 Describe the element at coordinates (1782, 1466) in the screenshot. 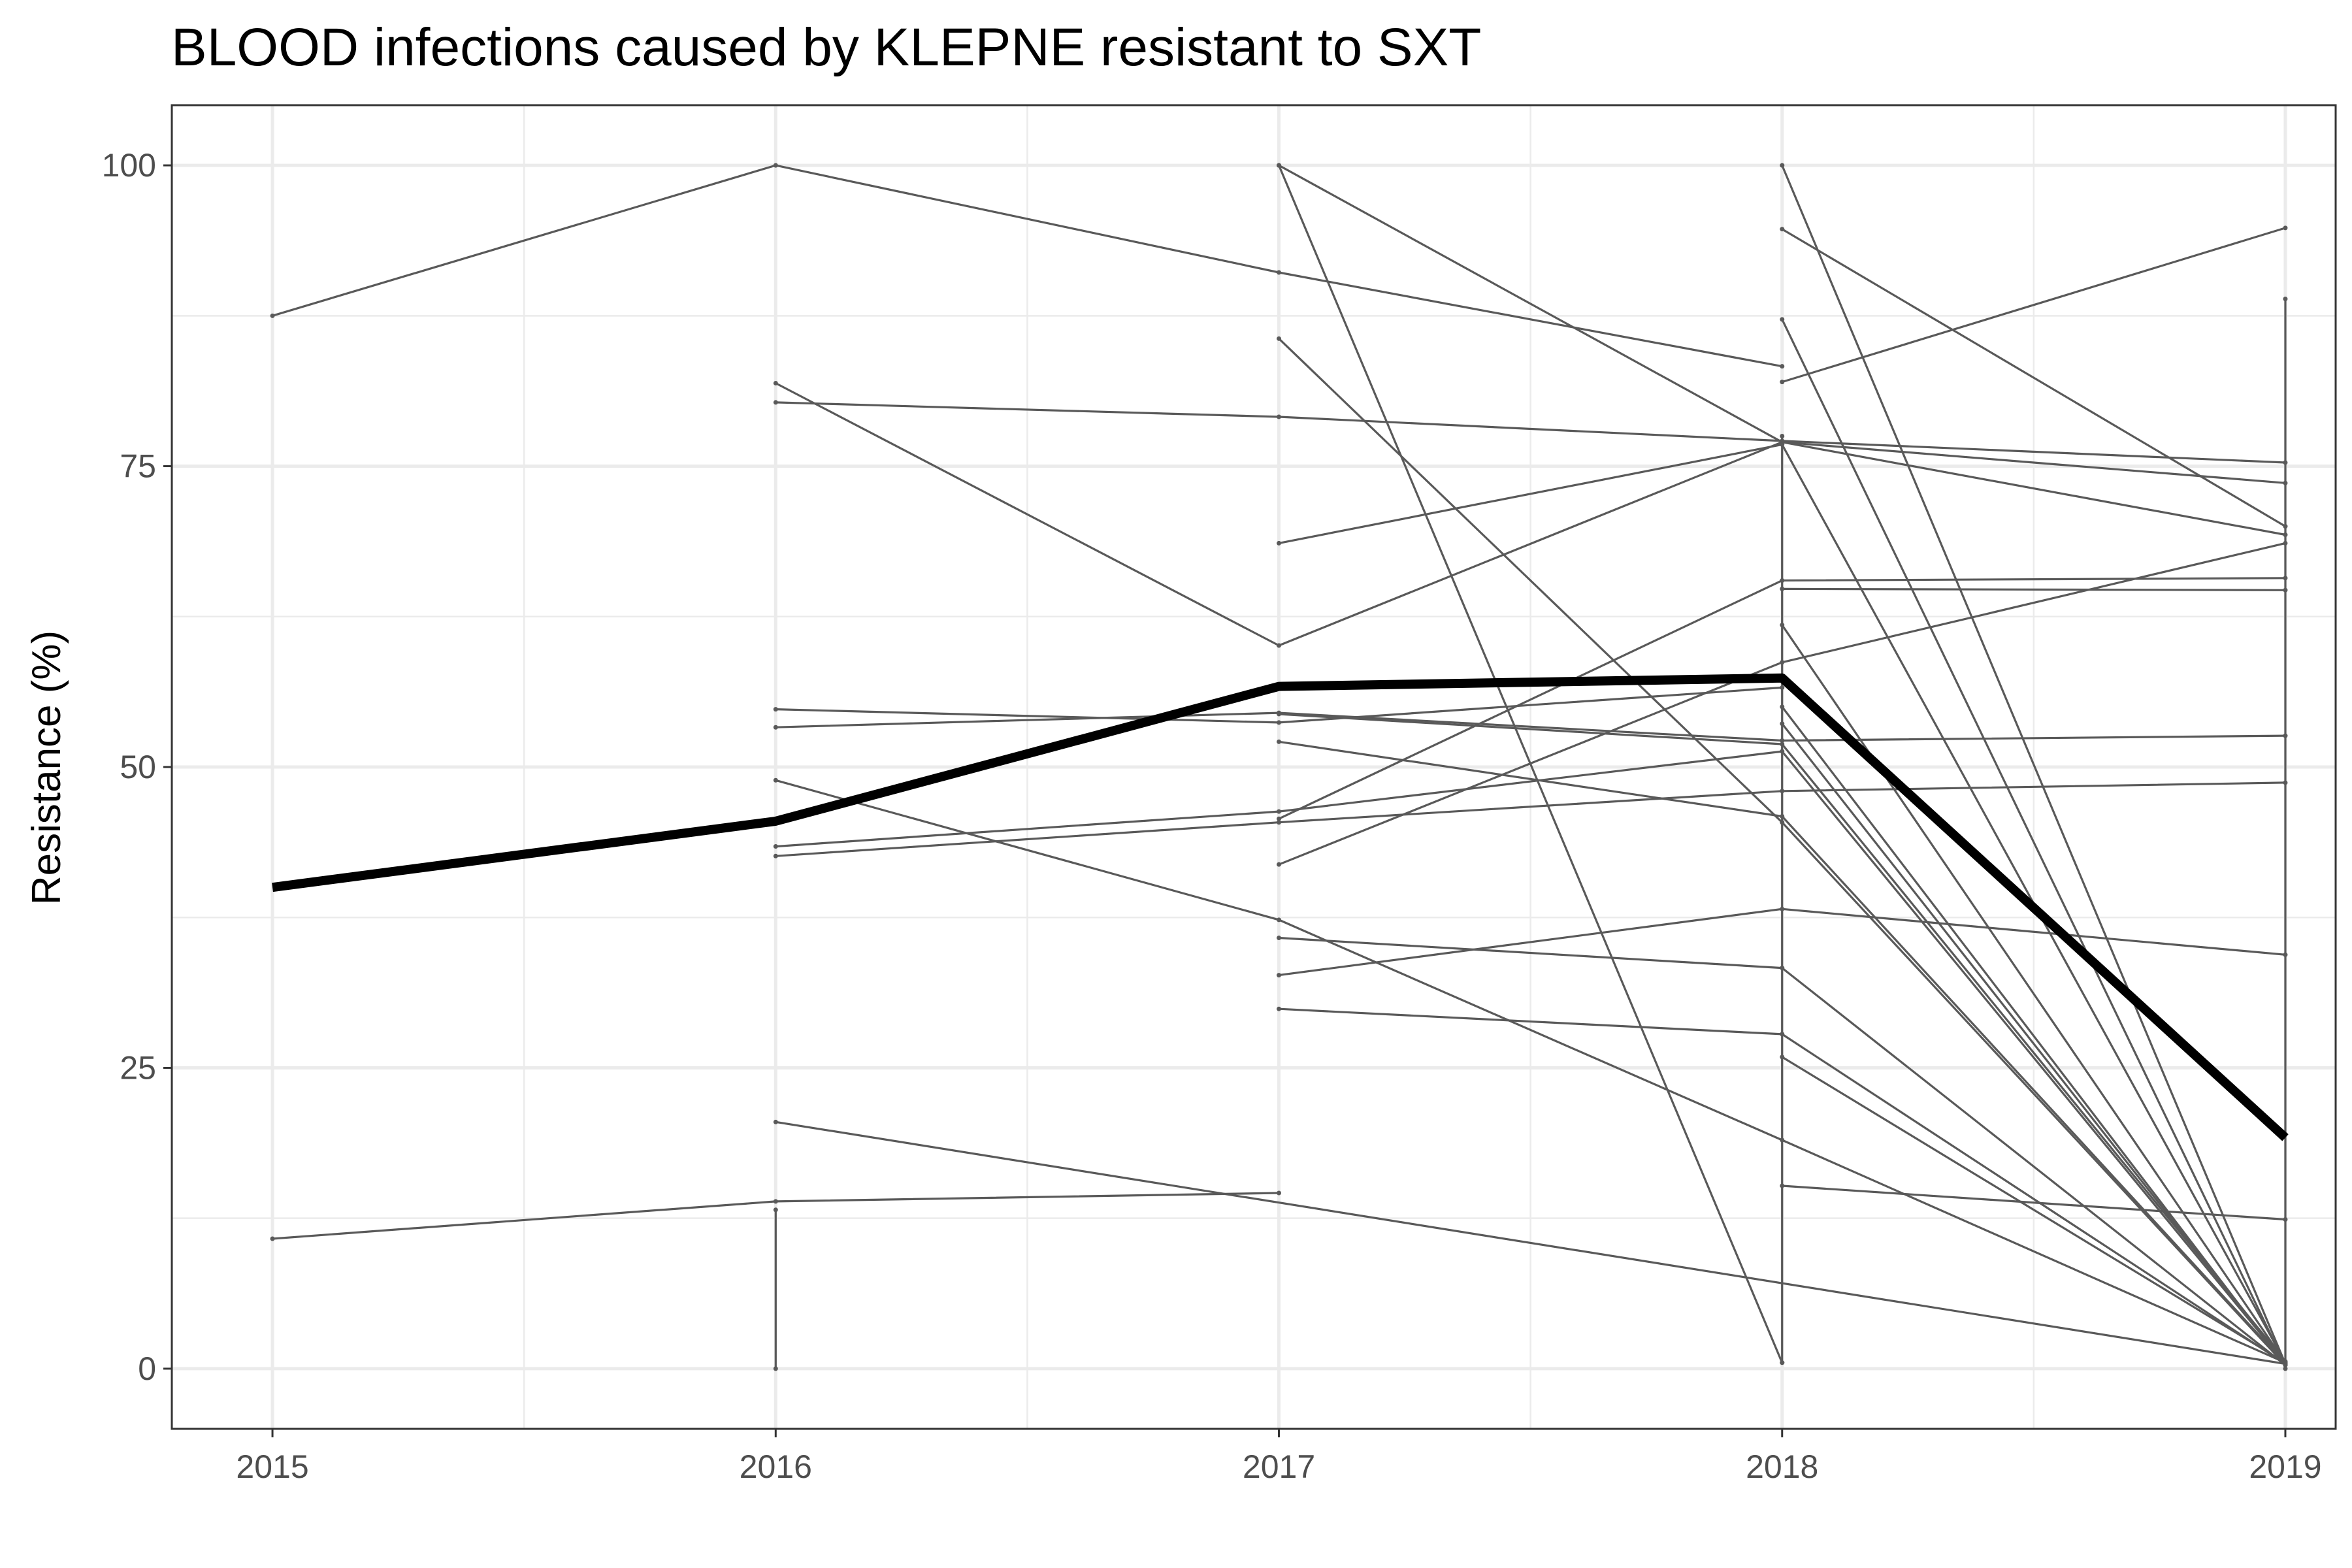

I see `x-tick-label: 2018` at that location.